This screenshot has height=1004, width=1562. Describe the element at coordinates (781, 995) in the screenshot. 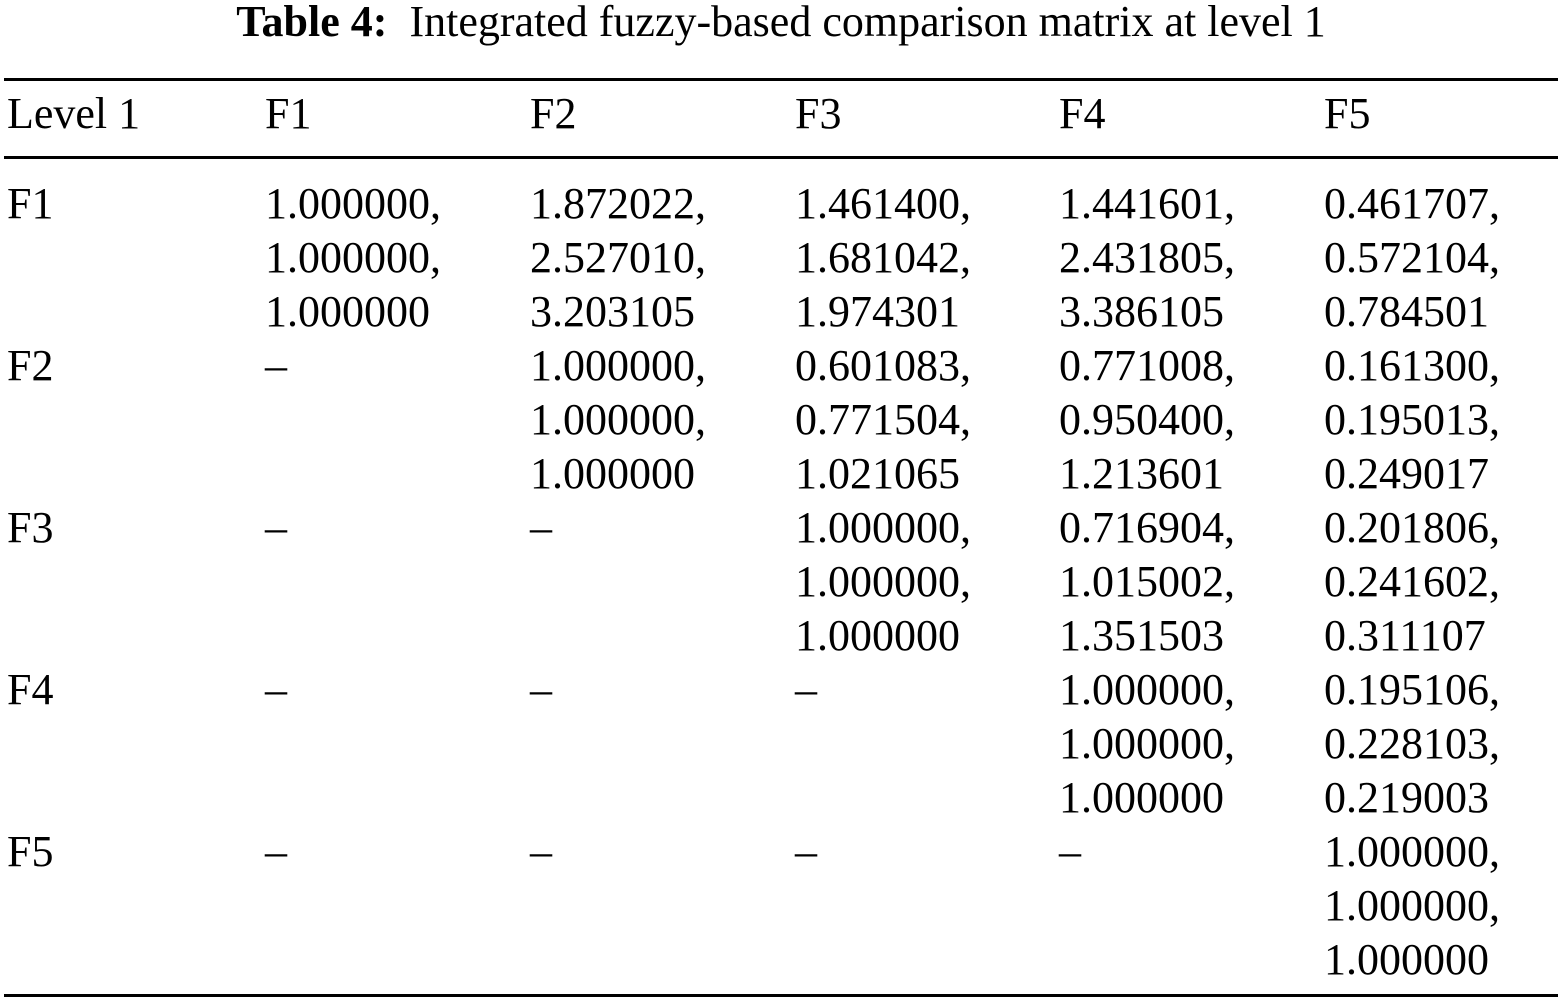

I see `table-bottom-rule` at that location.